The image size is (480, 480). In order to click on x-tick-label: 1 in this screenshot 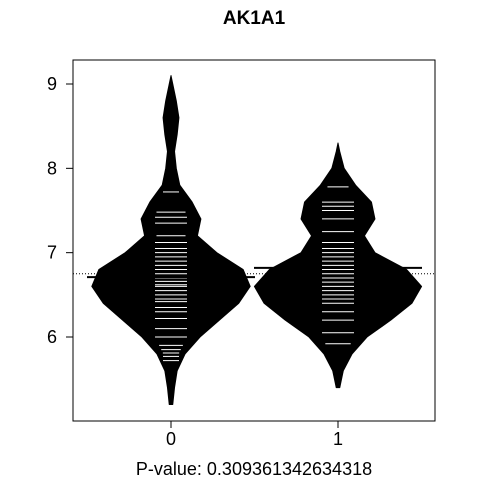, I will do `click(338, 439)`.